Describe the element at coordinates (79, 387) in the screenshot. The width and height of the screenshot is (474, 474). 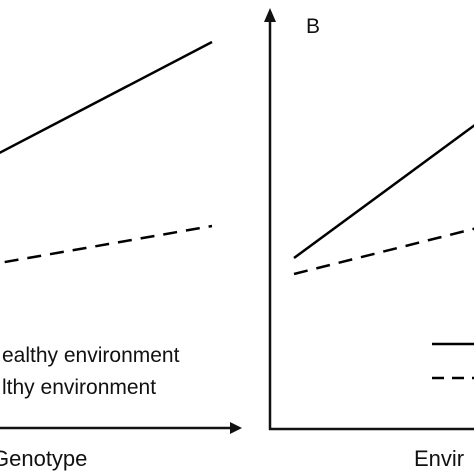
I see `legend-label-2: lthy environment` at that location.